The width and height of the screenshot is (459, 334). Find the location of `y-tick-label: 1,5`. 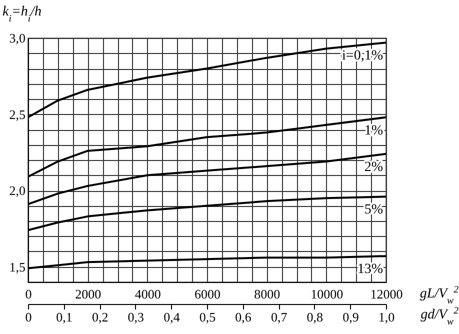

y-tick-label: 1,5 is located at coordinates (17, 266).